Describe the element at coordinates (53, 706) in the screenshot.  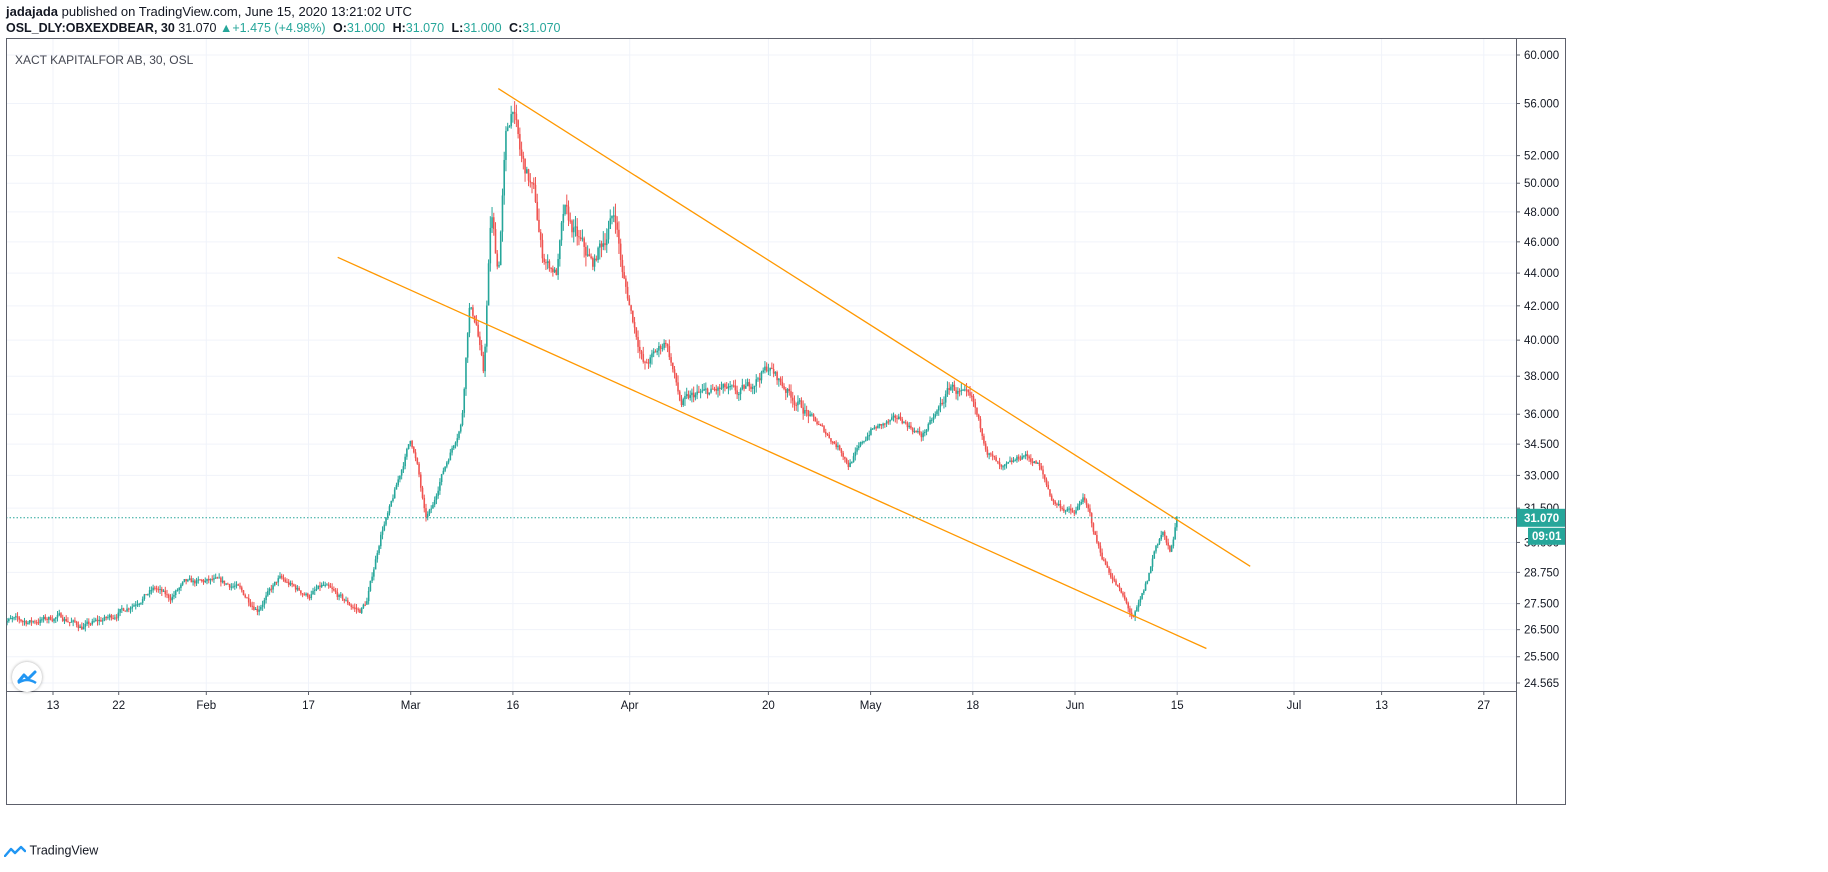
I see `time-tick-label: 13` at that location.